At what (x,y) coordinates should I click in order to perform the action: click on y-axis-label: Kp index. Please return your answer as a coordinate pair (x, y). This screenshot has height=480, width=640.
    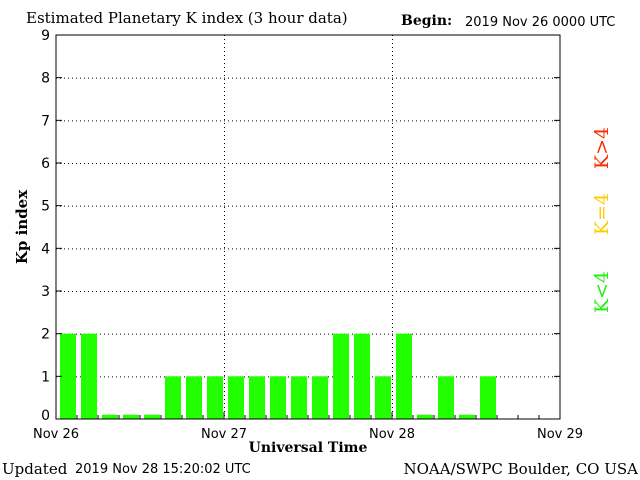
    Looking at the image, I should click on (22, 226).